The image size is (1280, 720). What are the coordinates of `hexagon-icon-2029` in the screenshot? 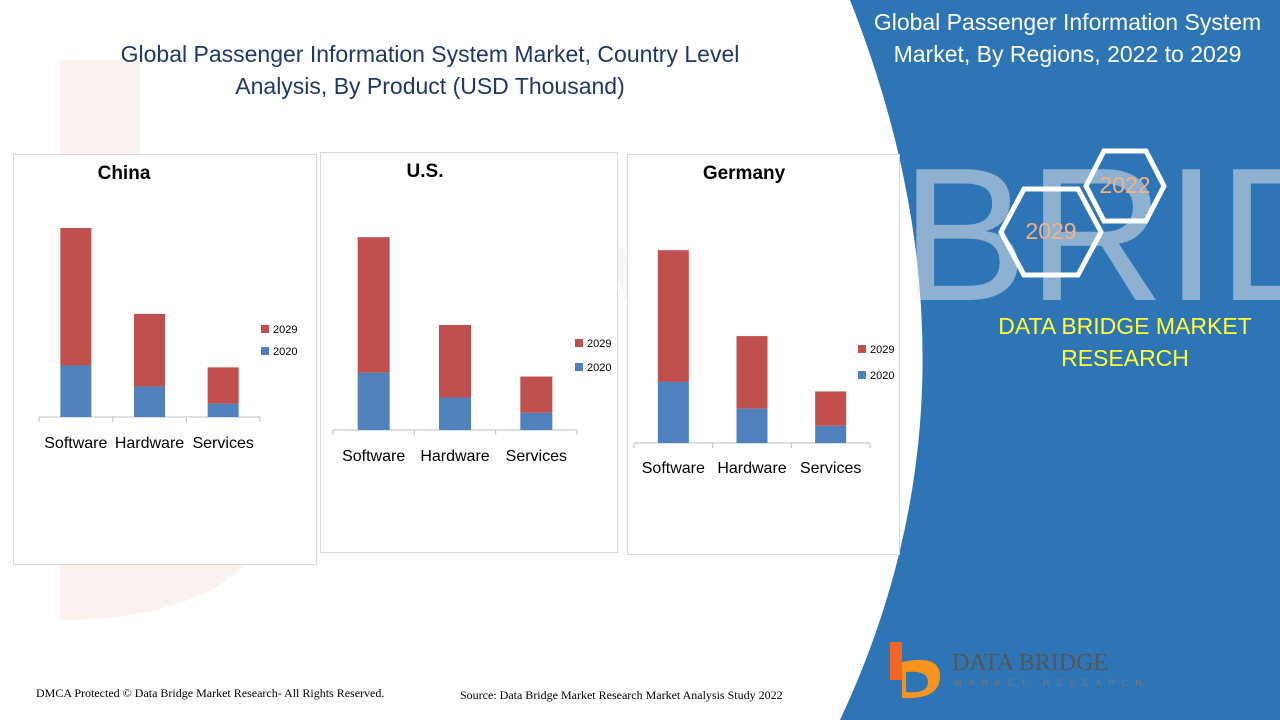 It's located at (1051, 232).